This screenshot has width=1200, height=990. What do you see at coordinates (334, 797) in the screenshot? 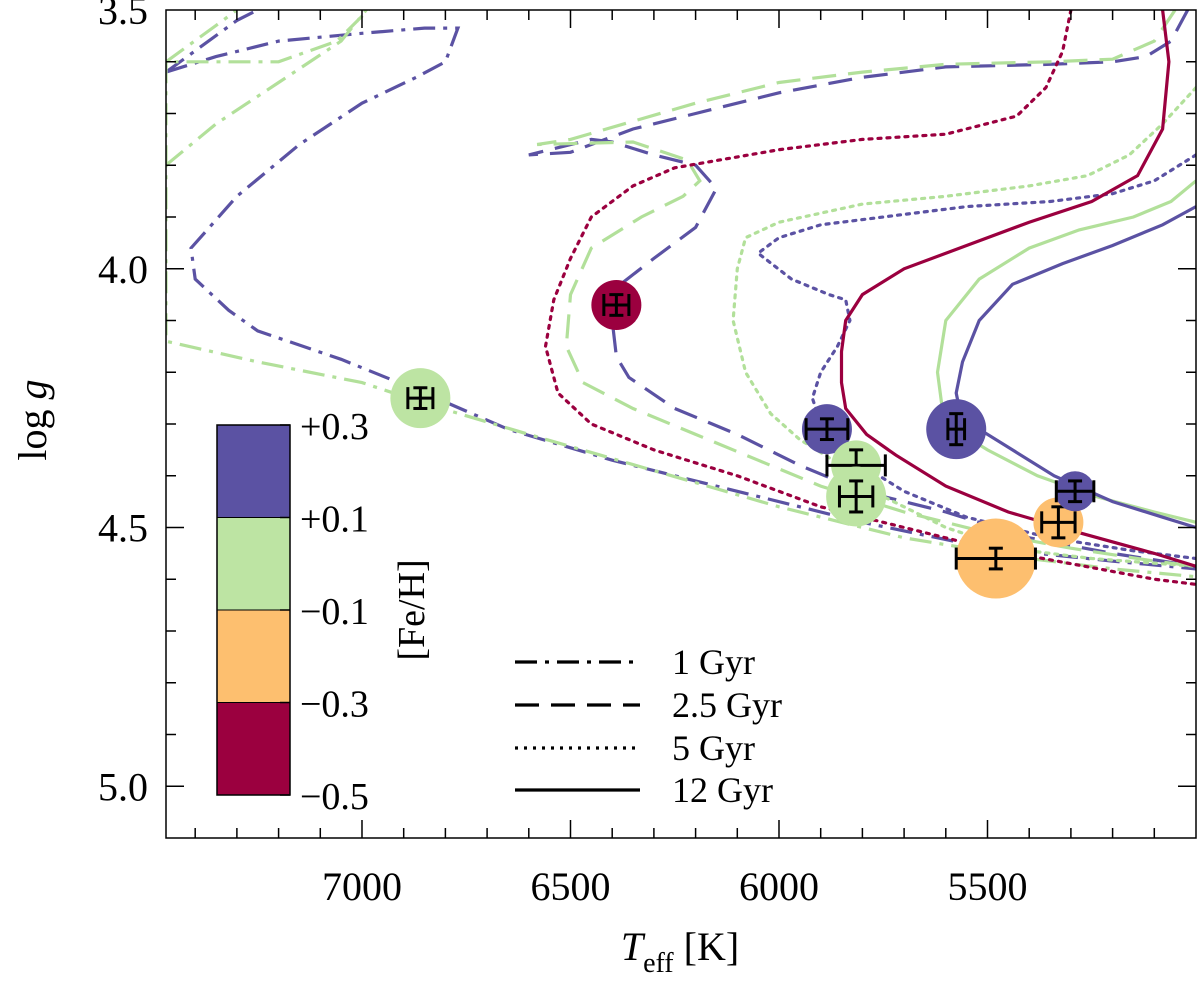
I see `colorbar-tick-label-4: −0.5` at bounding box center [334, 797].